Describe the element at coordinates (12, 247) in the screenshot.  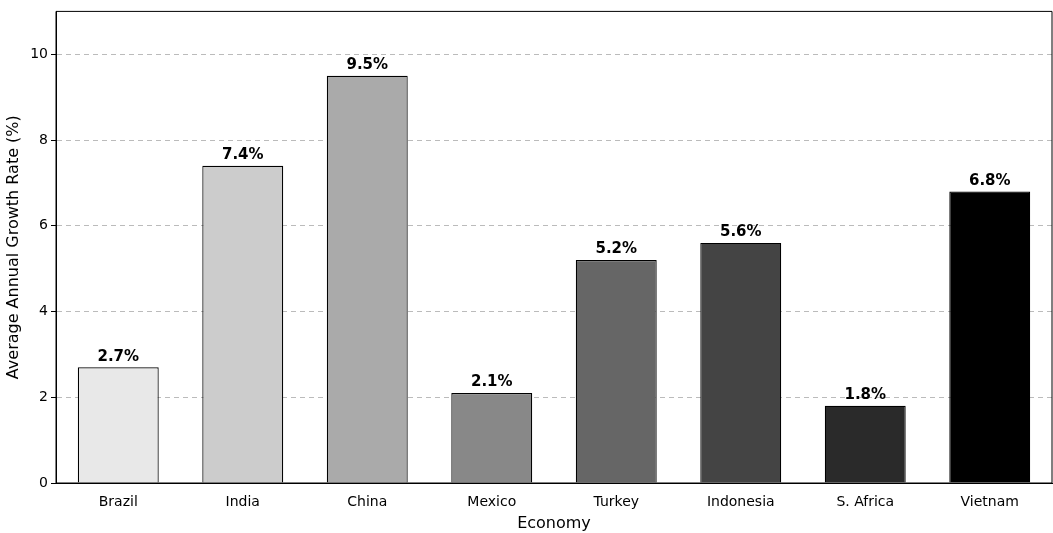
I see `y-axis-title: Average Annual Growth Rate (%)` at that location.